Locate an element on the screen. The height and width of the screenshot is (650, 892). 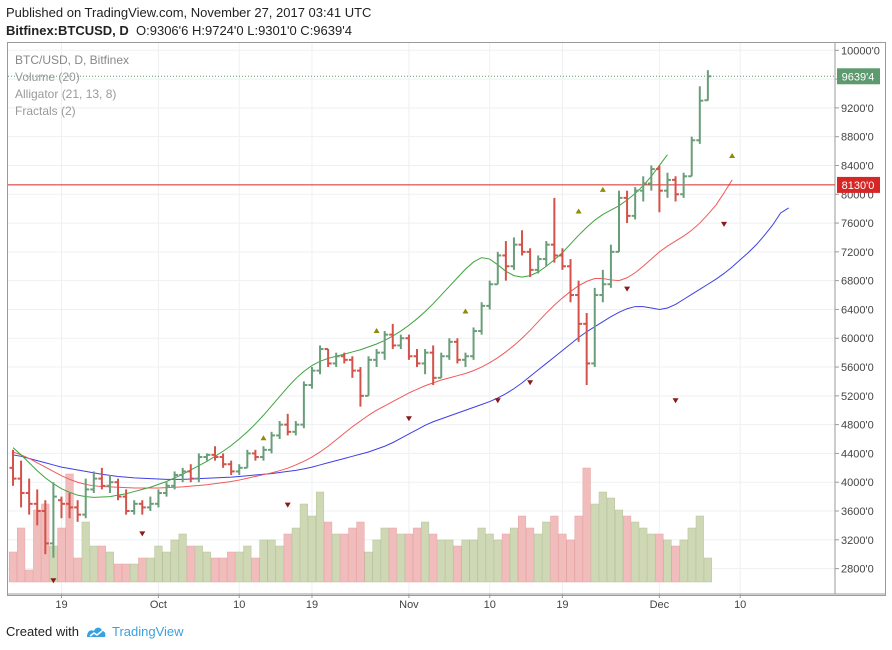
y-tick-label: 6000'0 is located at coordinates (857, 339).